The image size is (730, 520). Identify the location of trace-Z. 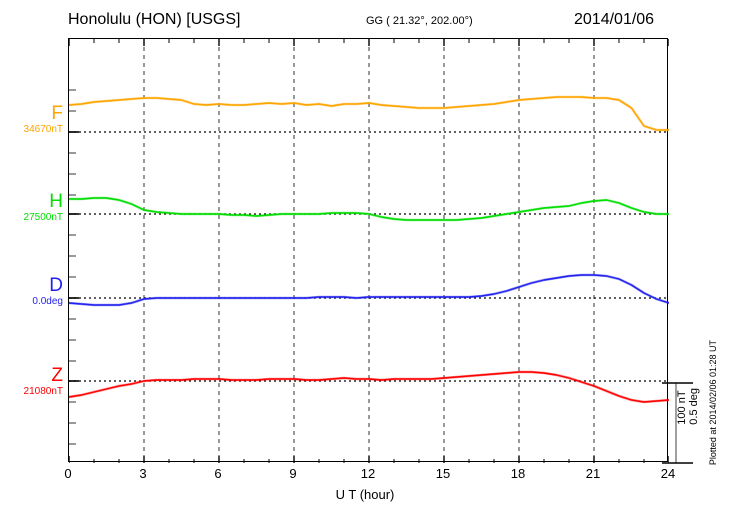
(369, 387).